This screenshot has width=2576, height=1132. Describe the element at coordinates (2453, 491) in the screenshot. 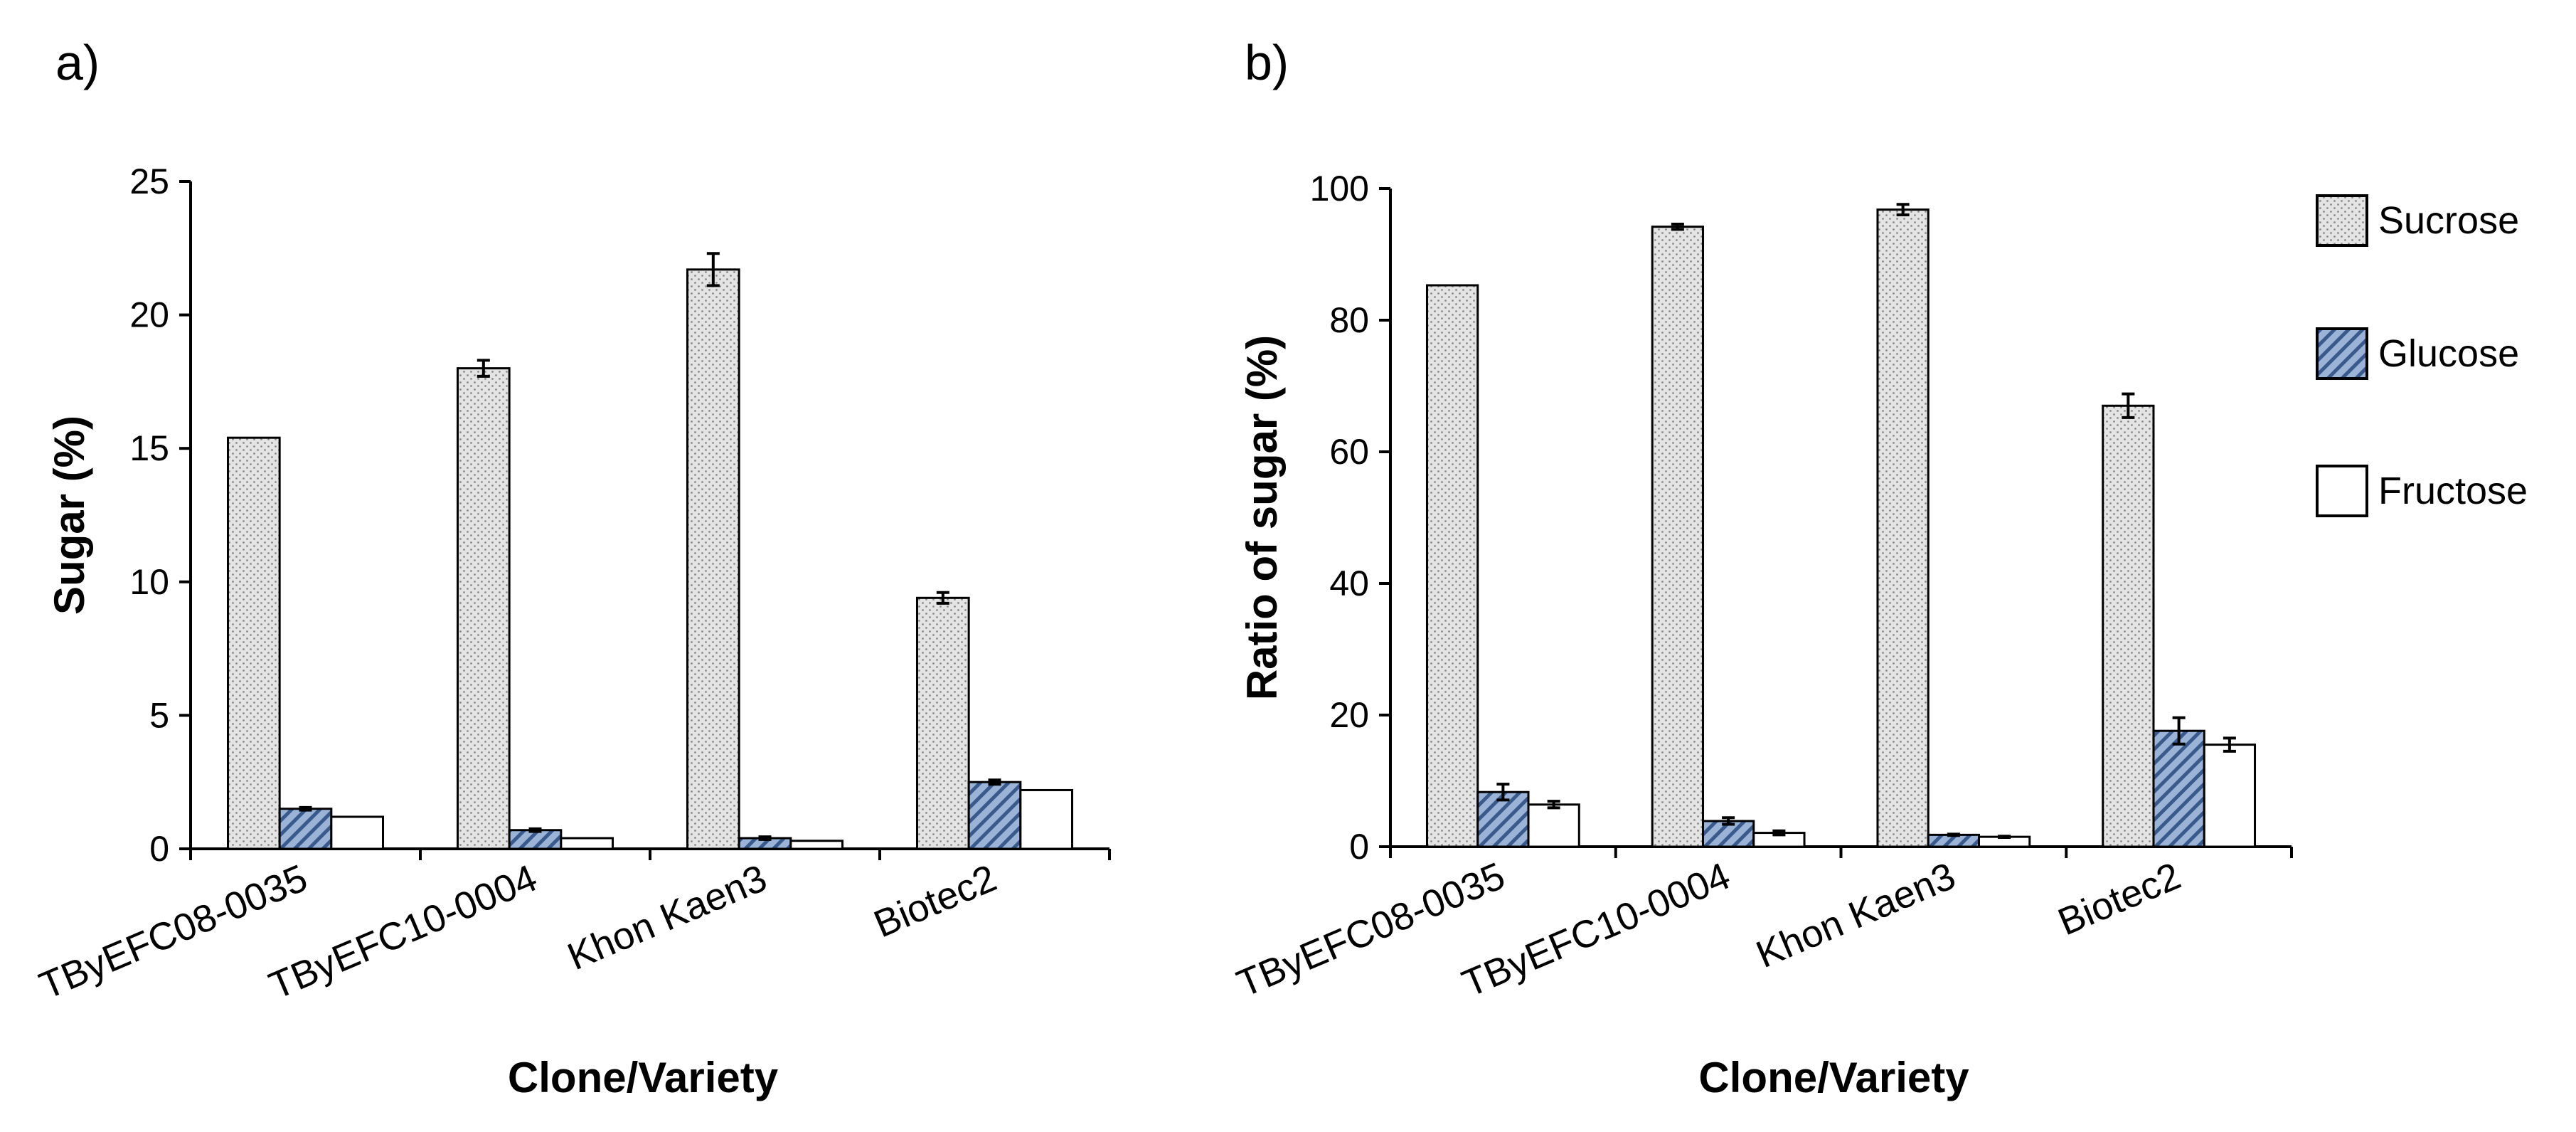

I see `legend-label-fructose: Fructose` at that location.